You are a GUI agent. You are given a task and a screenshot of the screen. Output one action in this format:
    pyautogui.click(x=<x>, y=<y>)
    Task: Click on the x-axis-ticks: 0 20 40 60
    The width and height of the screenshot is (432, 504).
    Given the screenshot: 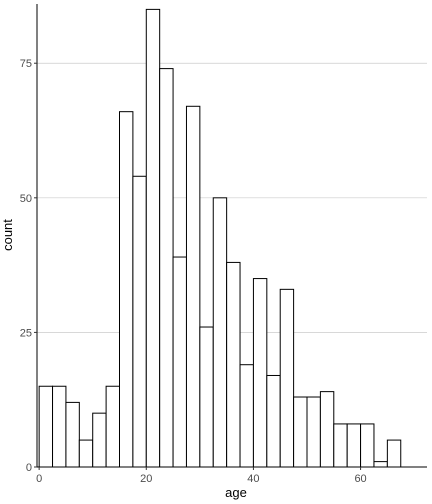 What is the action you would take?
    pyautogui.click(x=201, y=476)
    